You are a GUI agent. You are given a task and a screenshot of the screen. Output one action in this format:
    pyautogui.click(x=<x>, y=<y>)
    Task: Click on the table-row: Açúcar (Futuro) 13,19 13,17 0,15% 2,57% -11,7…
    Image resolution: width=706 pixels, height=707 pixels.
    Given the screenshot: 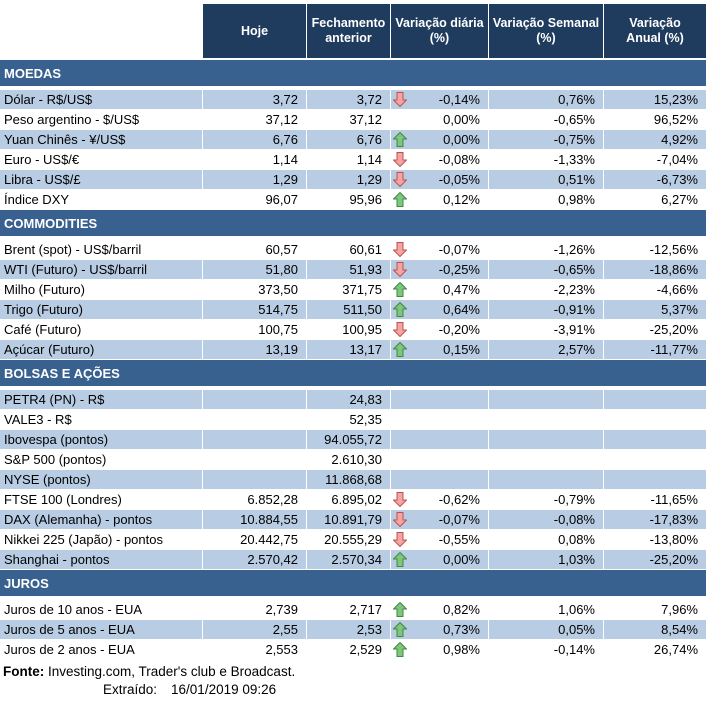 What is the action you would take?
    pyautogui.click(x=353, y=349)
    